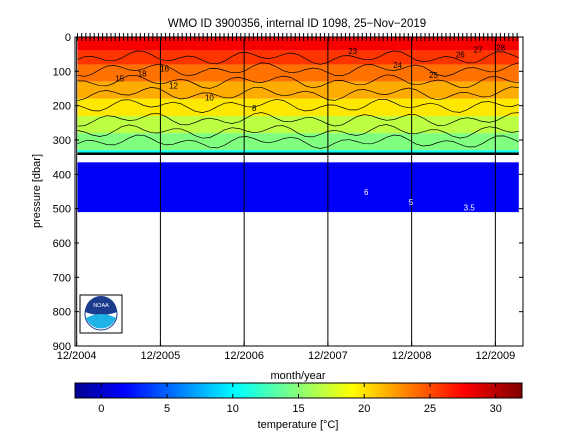 This screenshot has width=576, height=432. Describe the element at coordinates (164, 68) in the screenshot. I see `contour-label: 16` at that location.